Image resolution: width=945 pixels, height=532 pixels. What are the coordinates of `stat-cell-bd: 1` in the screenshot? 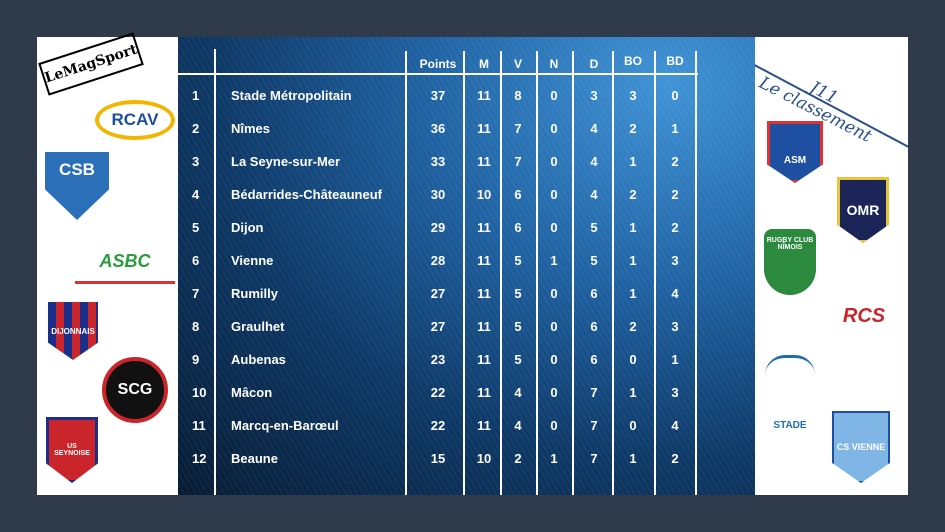 It's located at (675, 128).